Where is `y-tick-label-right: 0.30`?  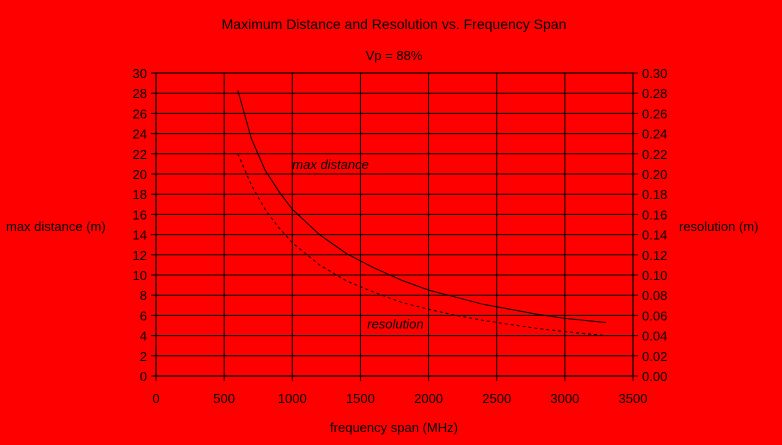 y-tick-label-right: 0.30 is located at coordinates (654, 73).